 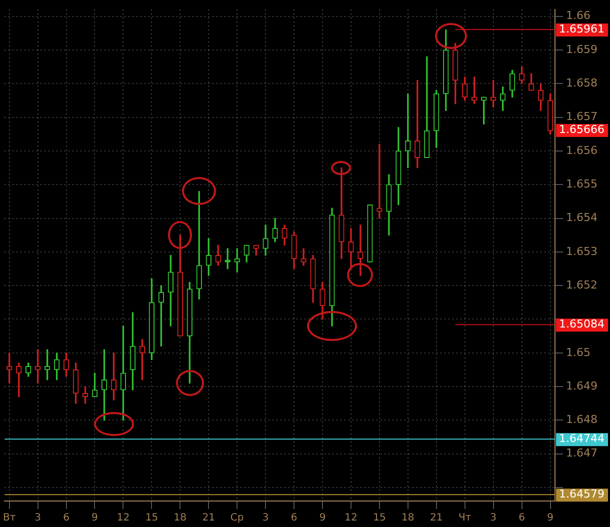 I want to click on x-tick-label: Ср, so click(x=237, y=518).